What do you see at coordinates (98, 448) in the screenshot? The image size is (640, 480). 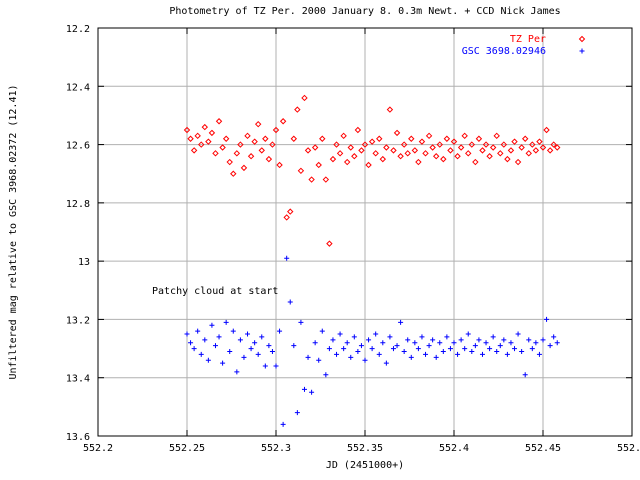 I see `x-tick-label: 552.2` at bounding box center [98, 448].